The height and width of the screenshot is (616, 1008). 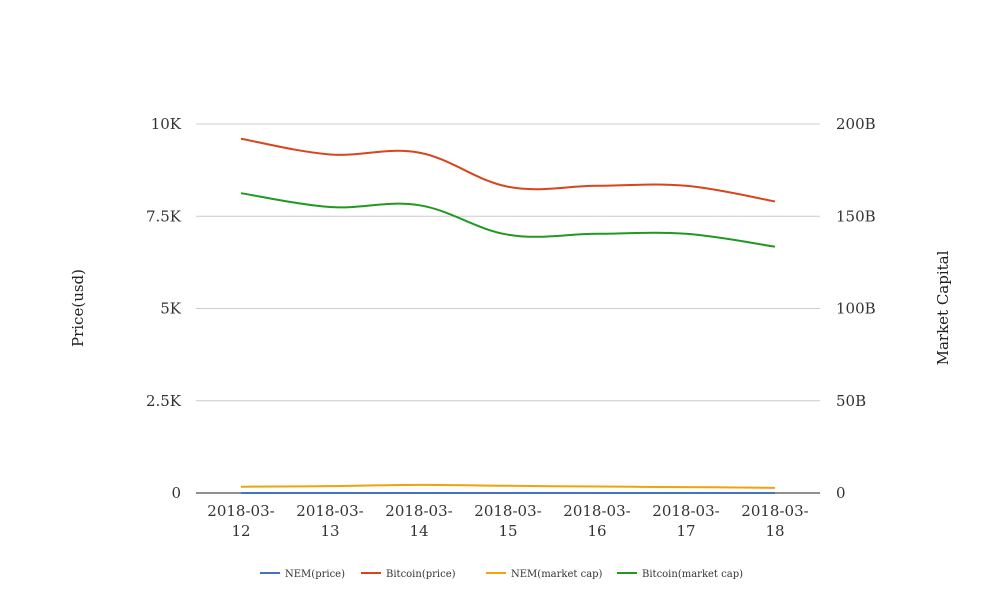 I want to click on right-tick-label: 50B, so click(x=851, y=401).